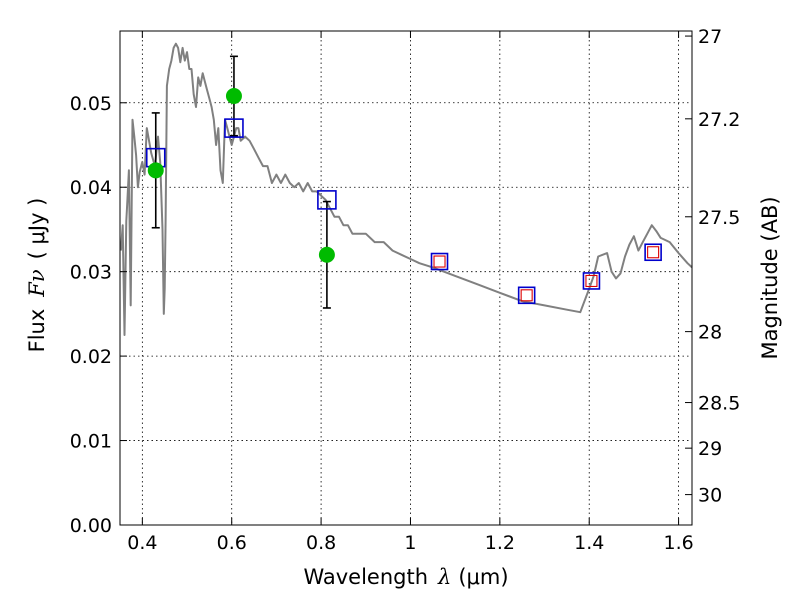 This screenshot has width=800, height=604. I want to click on x-tick-label: 0.6, so click(232, 543).